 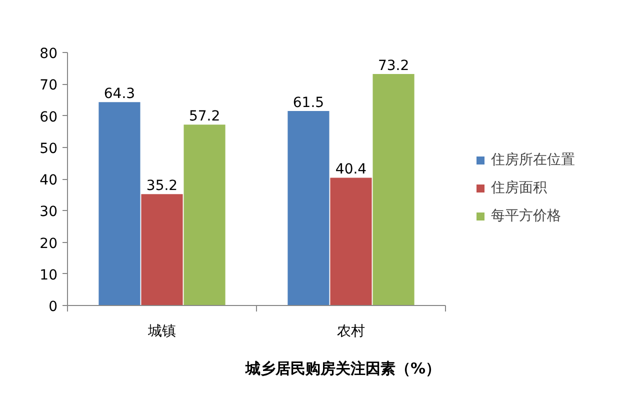 What do you see at coordinates (49, 180) in the screenshot?
I see `y-tick-label: 40` at bounding box center [49, 180].